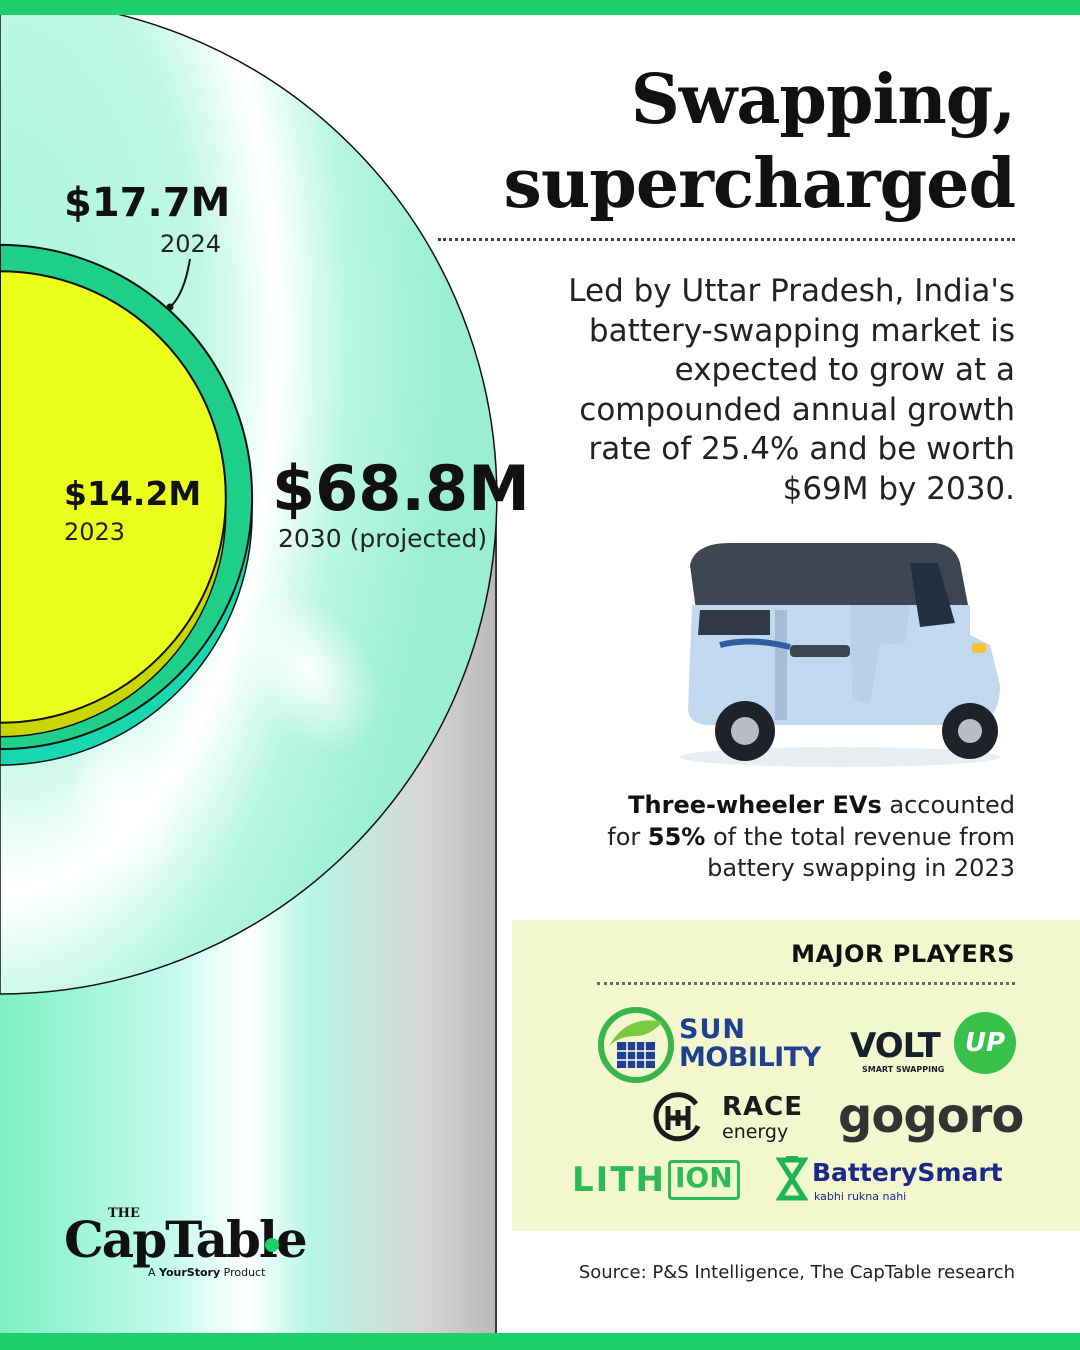 The image size is (1080, 1350). Describe the element at coordinates (811, 821) in the screenshot. I see `fact-text-1: accounted for` at that location.